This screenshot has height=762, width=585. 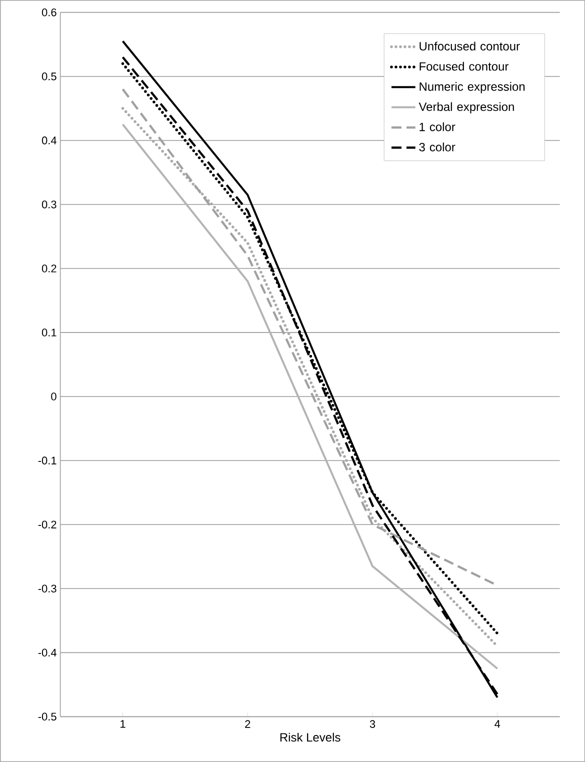 What do you see at coordinates (47, 652) in the screenshot?
I see `y-tick-label: -0.4` at bounding box center [47, 652].